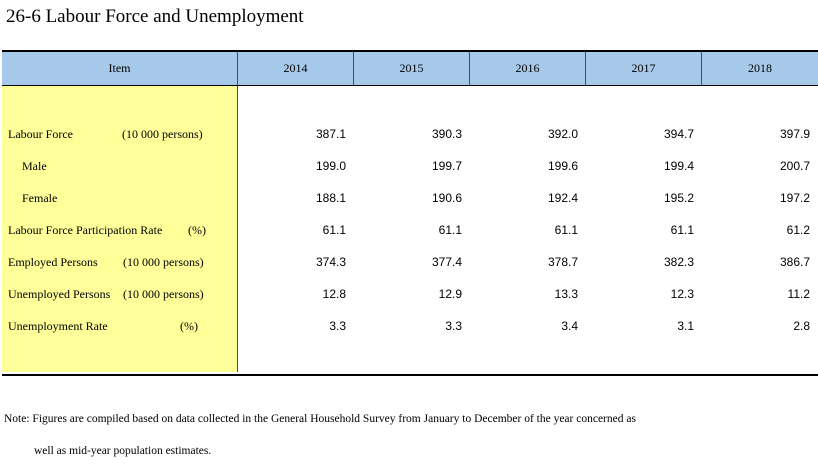  Describe the element at coordinates (801, 326) in the screenshot. I see `cell-value: 2.8` at that location.